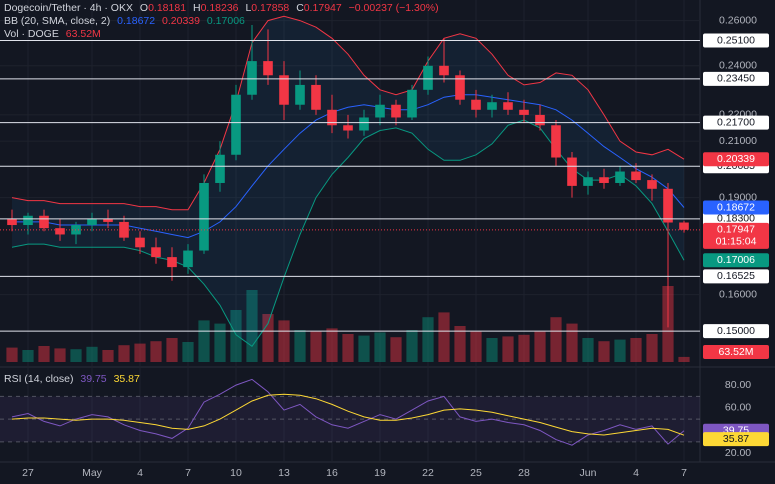  What do you see at coordinates (736, 230) in the screenshot?
I see `last-price-label: 0.17947` at bounding box center [736, 230].